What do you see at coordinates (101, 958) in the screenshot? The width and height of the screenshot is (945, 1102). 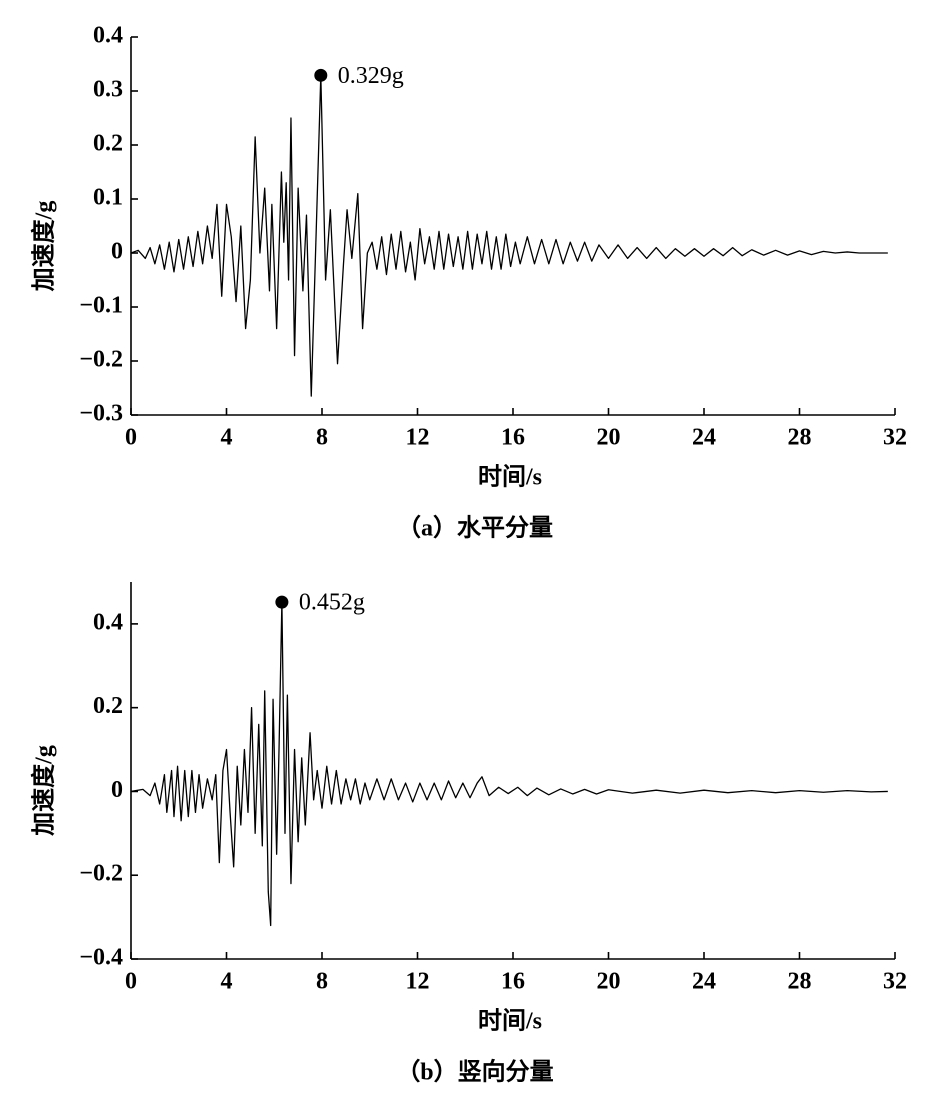 I see `y-tick-label: −0.4` at bounding box center [101, 958].